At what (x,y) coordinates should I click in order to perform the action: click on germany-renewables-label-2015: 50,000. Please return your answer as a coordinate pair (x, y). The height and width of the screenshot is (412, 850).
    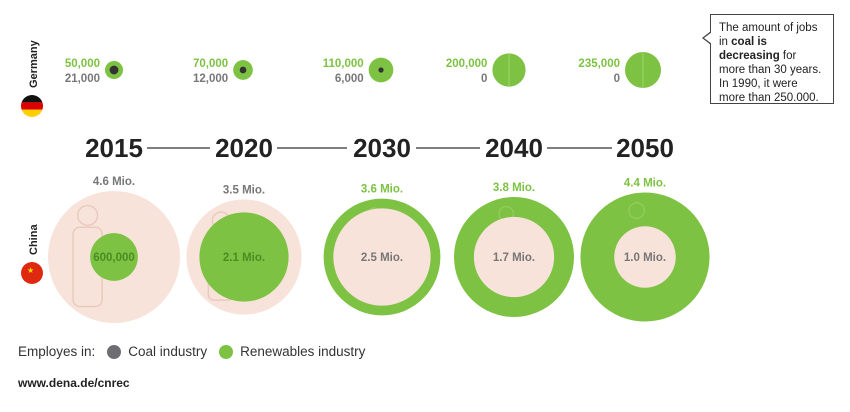
    Looking at the image, I should click on (82, 64).